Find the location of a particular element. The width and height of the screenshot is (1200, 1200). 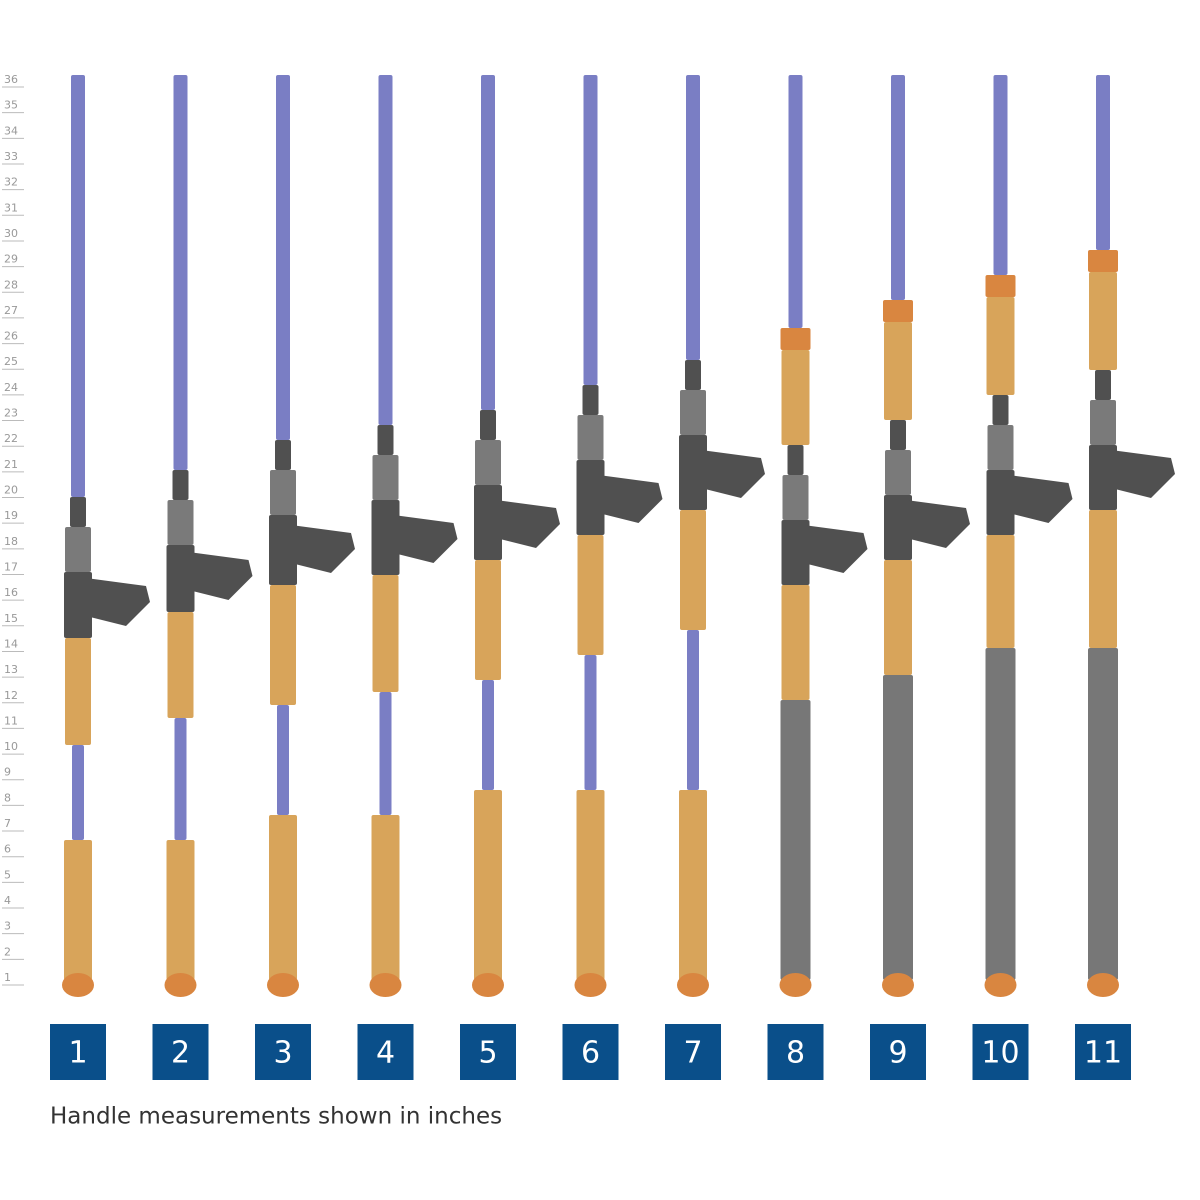

ruler-label: 5 is located at coordinates (7, 874).